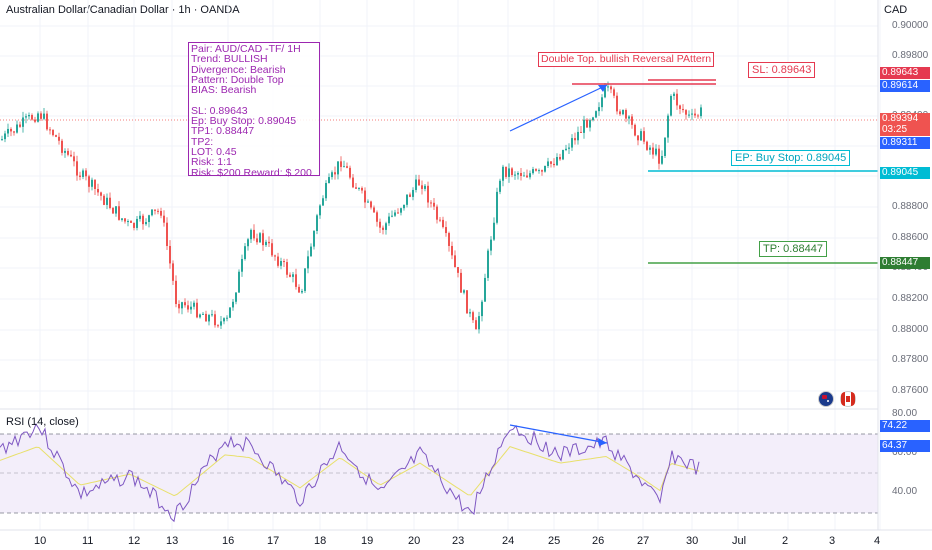 The width and height of the screenshot is (932, 550). Describe the element at coordinates (229, 59) in the screenshot. I see `info-line: Trend: BULLISH` at that location.